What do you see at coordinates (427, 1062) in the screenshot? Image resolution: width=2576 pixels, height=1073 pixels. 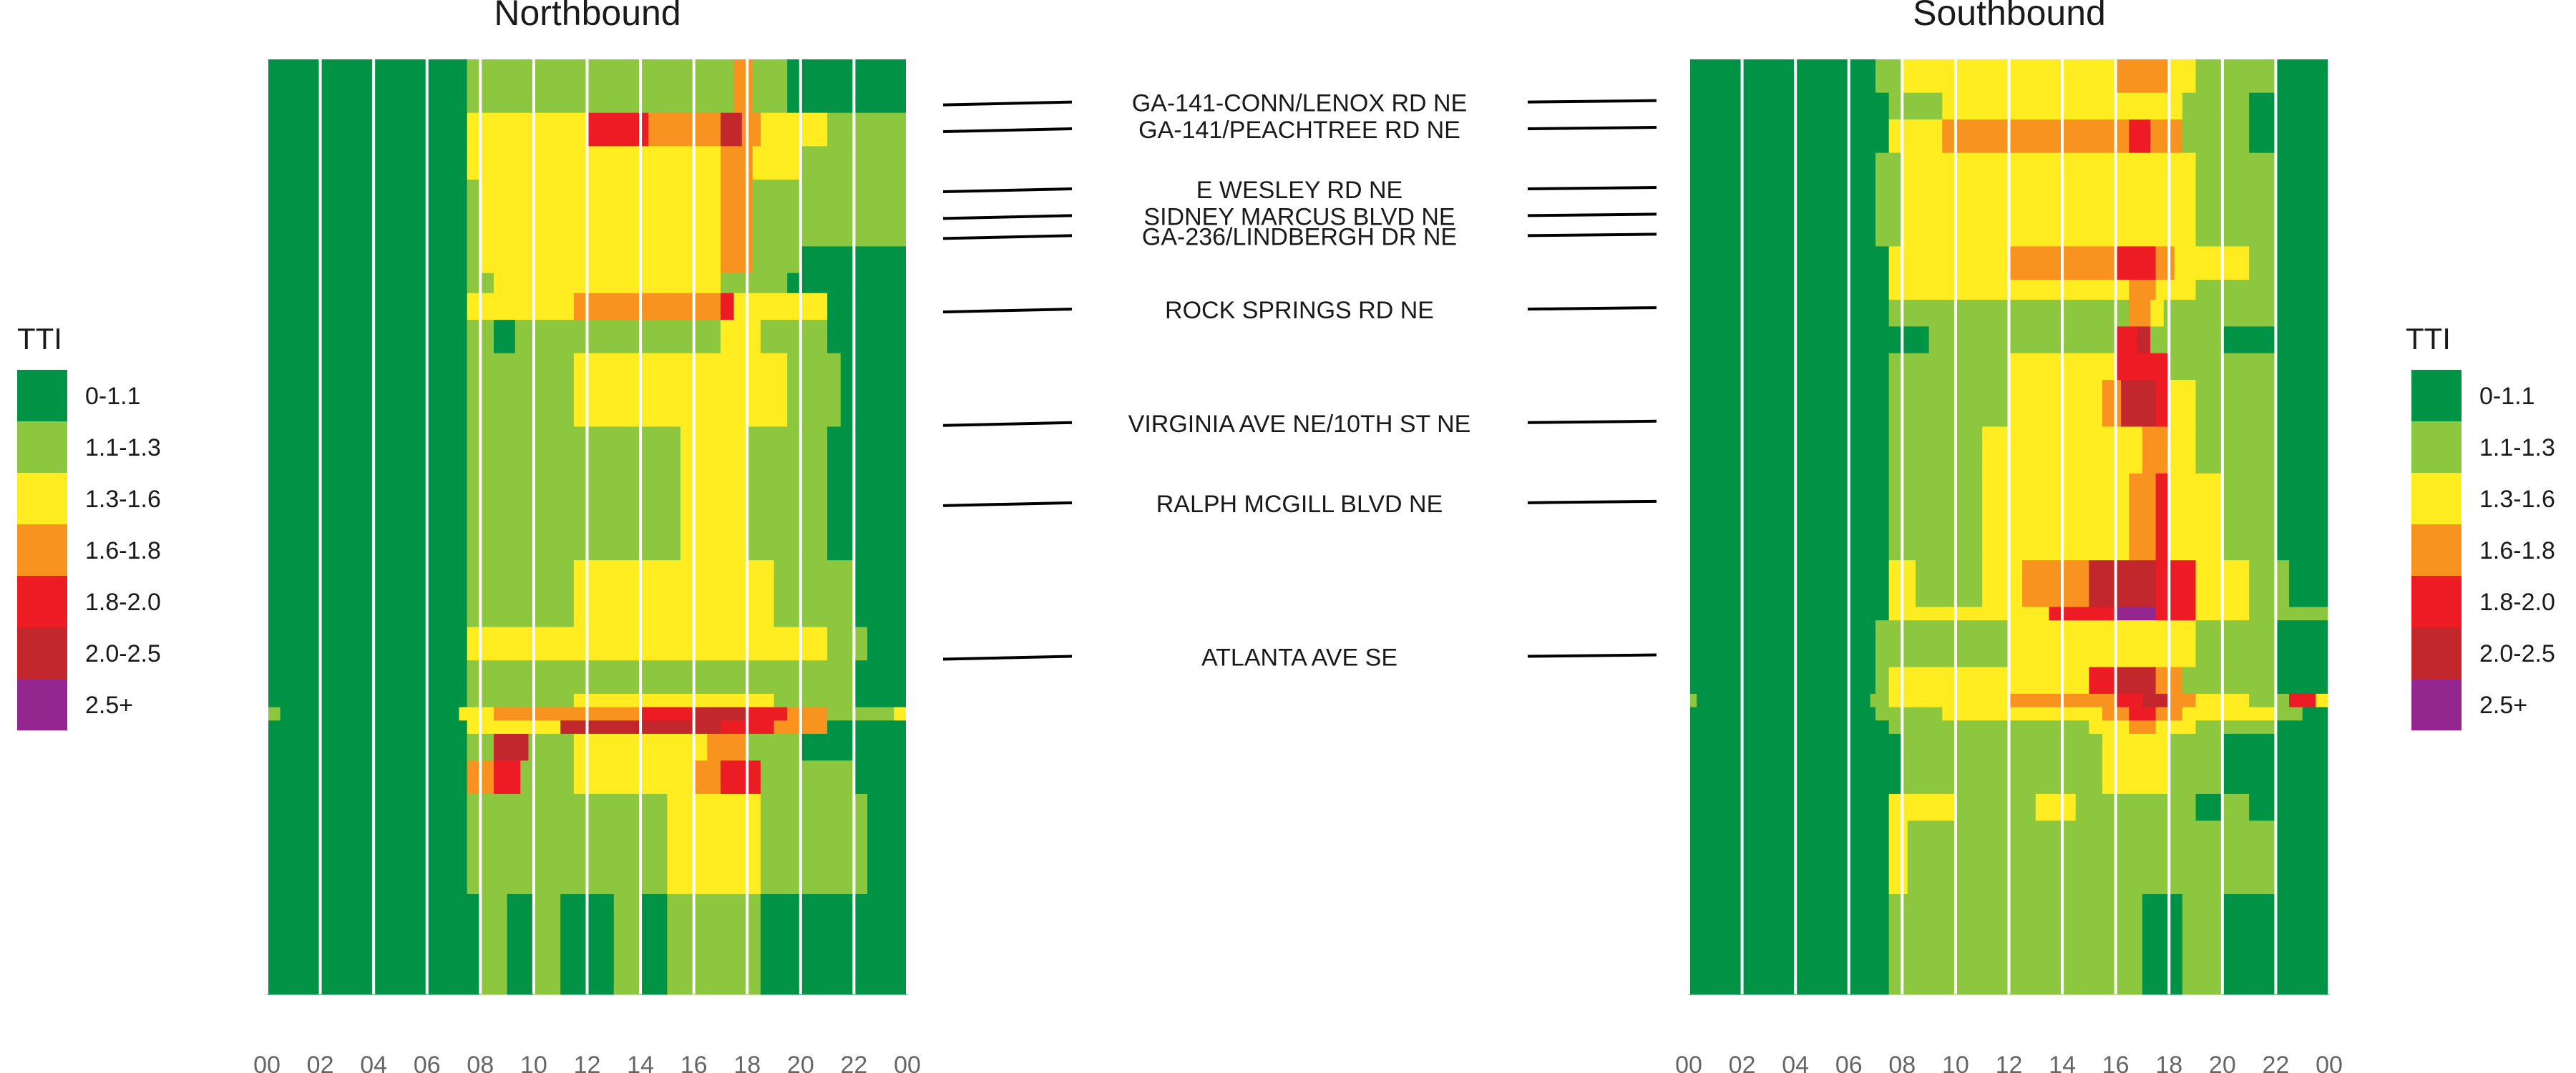 I see `x-tick-label: 06` at bounding box center [427, 1062].